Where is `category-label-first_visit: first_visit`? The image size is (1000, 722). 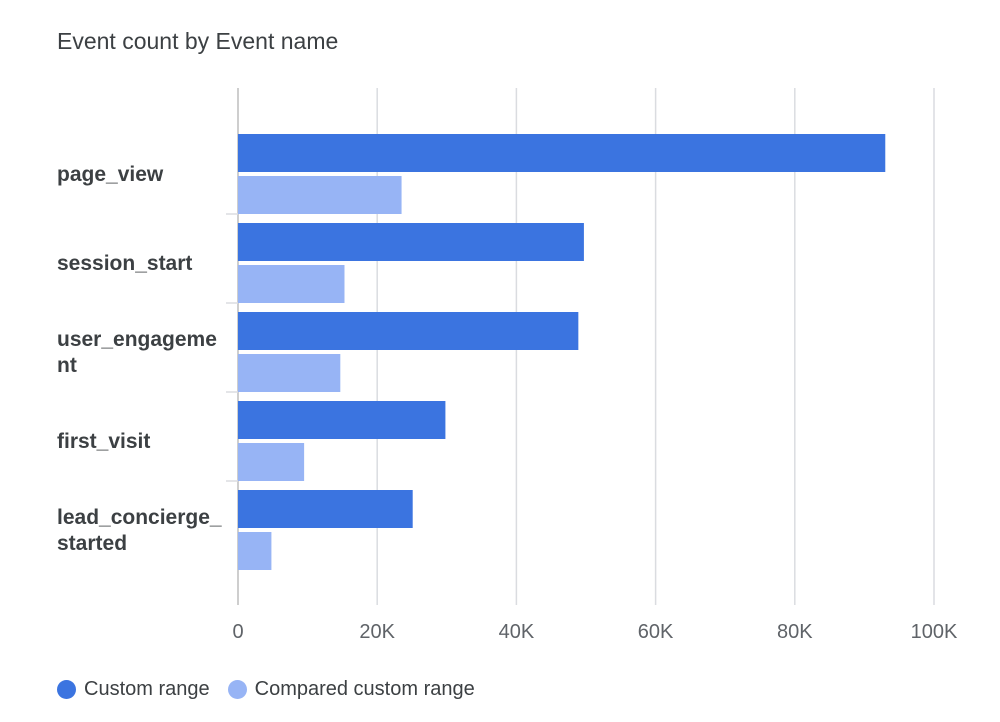
category-label-first_visit: first_visit is located at coordinates (104, 441).